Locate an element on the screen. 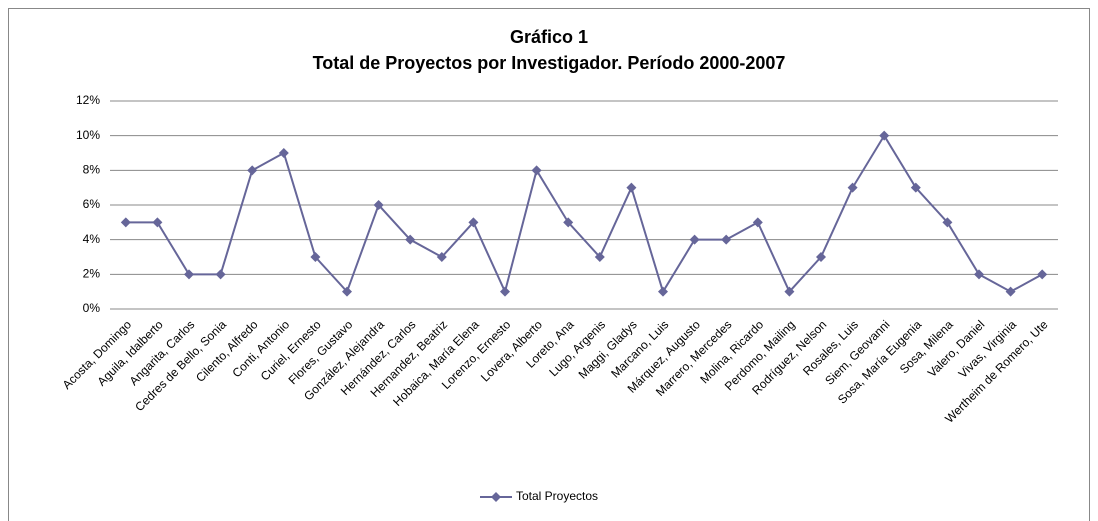 This screenshot has width=1098, height=521. y-tick-label: 10% is located at coordinates (88, 135).